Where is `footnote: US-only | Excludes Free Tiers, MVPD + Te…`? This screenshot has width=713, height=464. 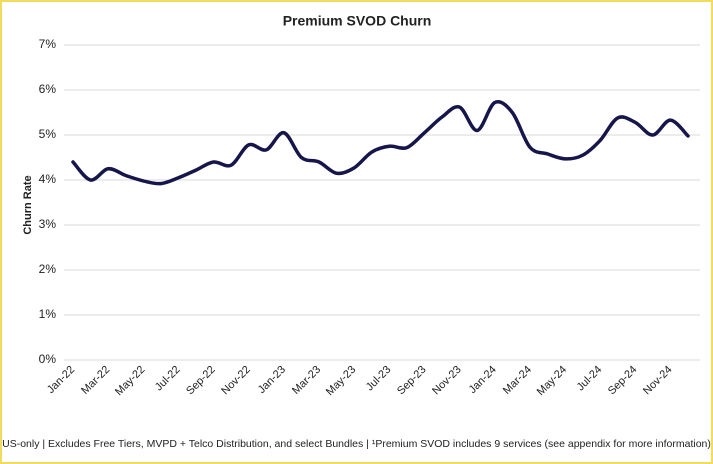 footnote: US-only | Excludes Free Tiers, MVPD + Te… is located at coordinates (356, 444).